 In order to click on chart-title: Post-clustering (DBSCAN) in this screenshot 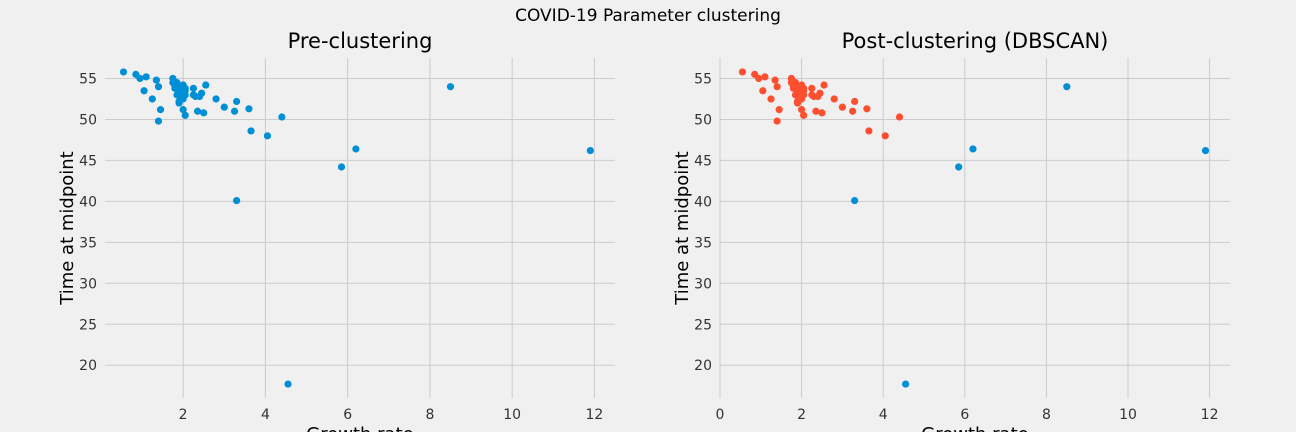, I will do `click(975, 41)`.